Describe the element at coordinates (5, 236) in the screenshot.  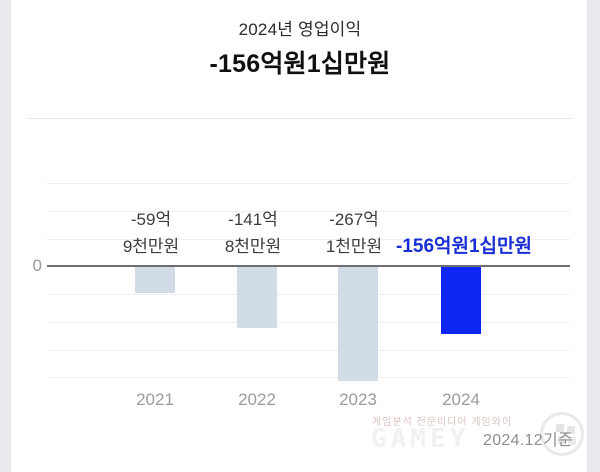
I see `left-edge-band` at that location.